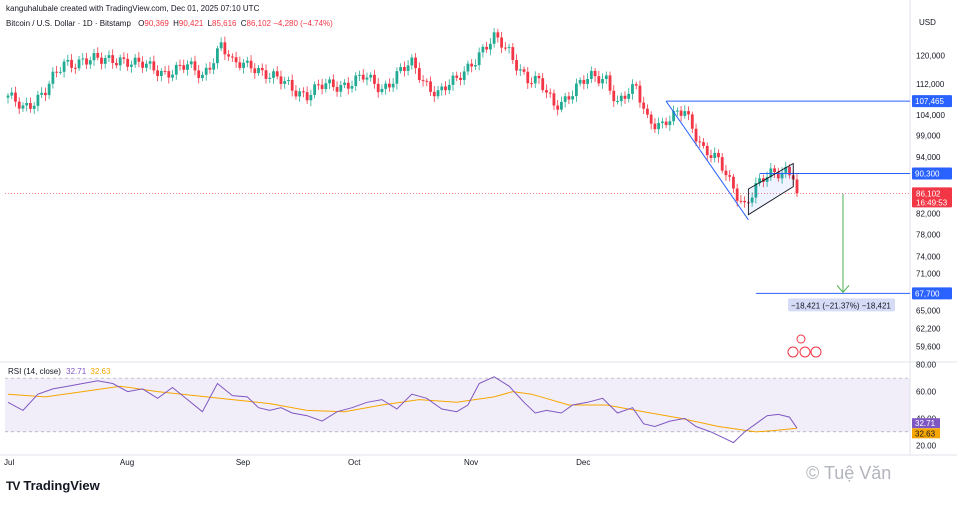 The image size is (957, 505). What do you see at coordinates (928, 310) in the screenshot?
I see `price-tick-label: 65,000` at bounding box center [928, 310].